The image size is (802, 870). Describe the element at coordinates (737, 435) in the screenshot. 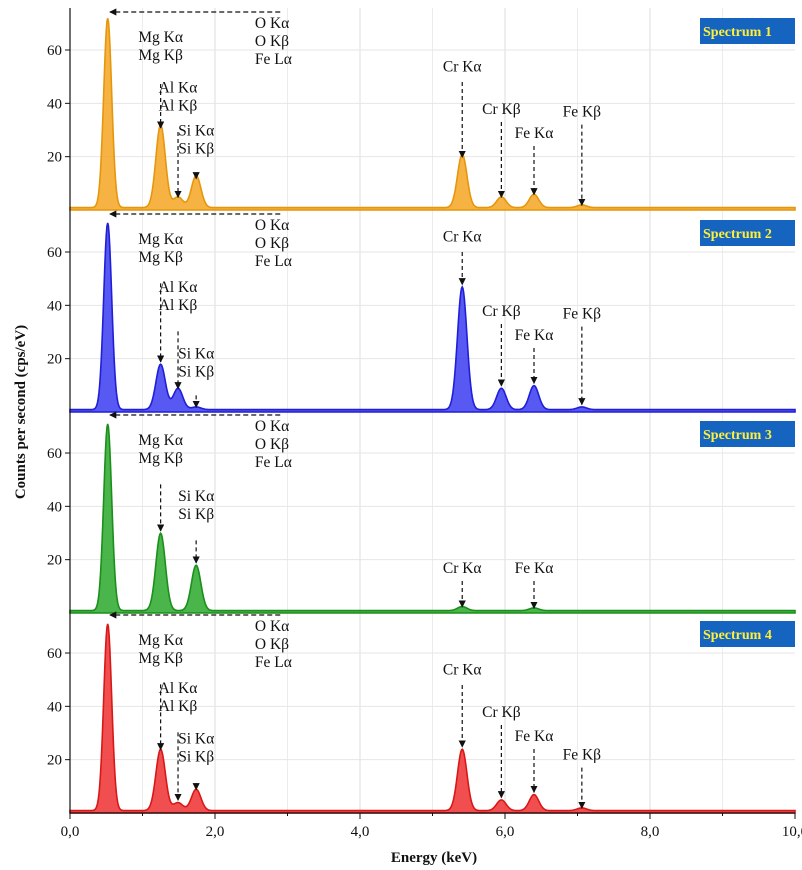

I see `spectrum-badge-label: Spectrum 3` at that location.